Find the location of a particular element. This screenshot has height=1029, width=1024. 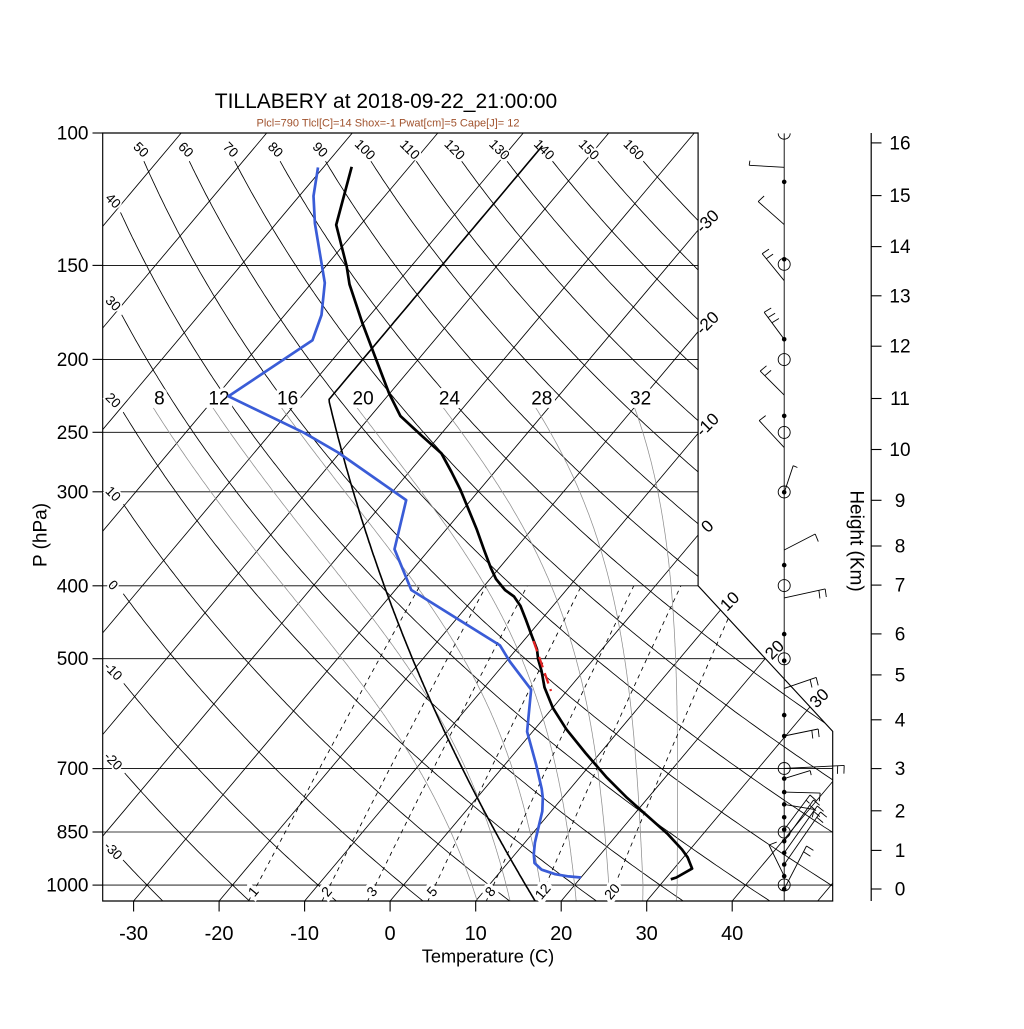

svg-text: 28 is located at coordinates (541, 399).